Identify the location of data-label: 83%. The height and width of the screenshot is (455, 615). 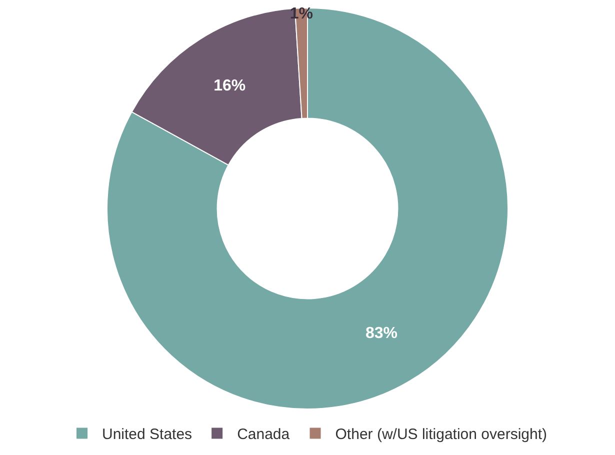
(381, 333).